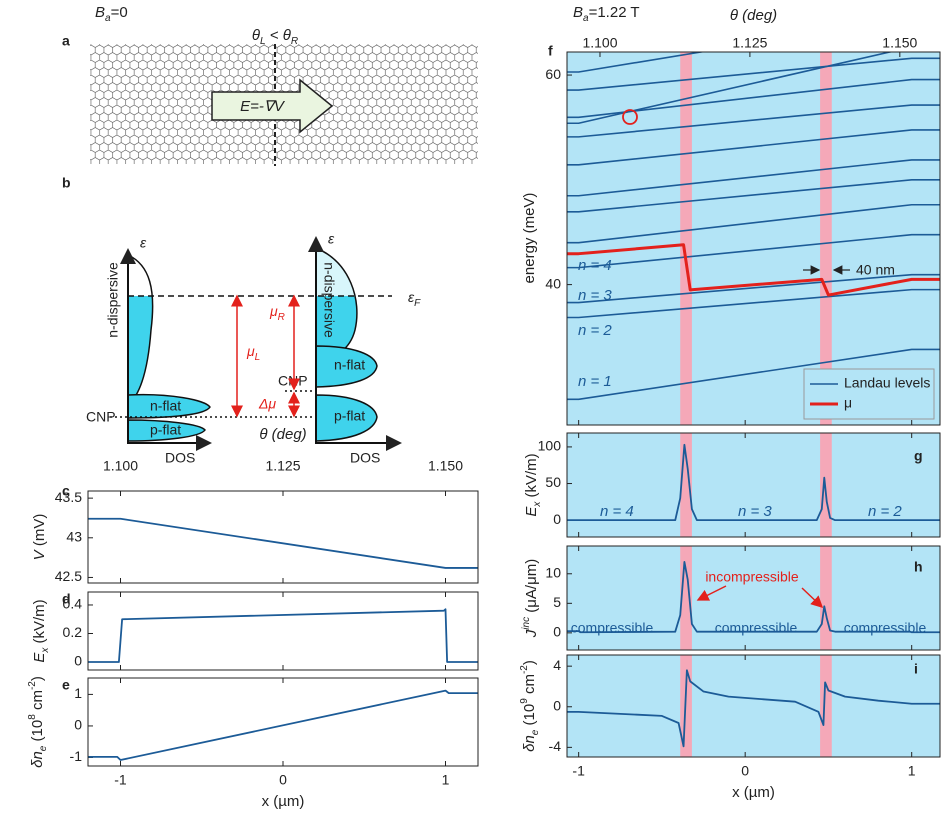 The width and height of the screenshot is (950, 837). What do you see at coordinates (66, 685) in the screenshot?
I see `panel-label: e` at bounding box center [66, 685].